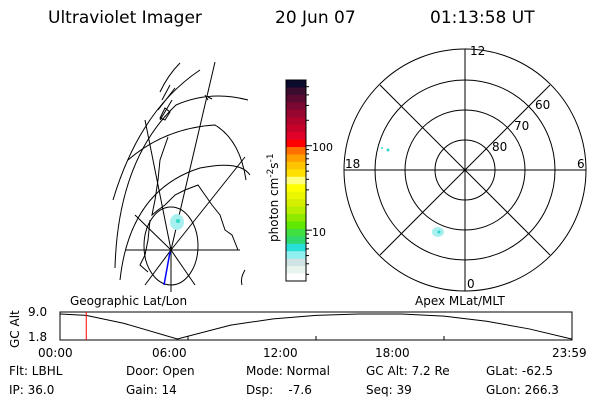 This screenshot has height=400, width=600. I want to click on status-door: Door: Open, so click(160, 371).